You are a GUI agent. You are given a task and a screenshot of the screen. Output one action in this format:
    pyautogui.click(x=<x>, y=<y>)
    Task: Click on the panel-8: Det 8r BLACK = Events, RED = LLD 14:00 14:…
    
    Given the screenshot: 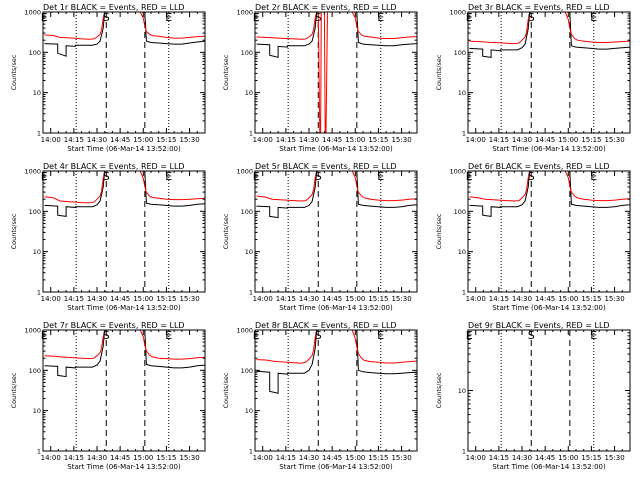 What is the action you would take?
    pyautogui.click(x=320, y=396)
    